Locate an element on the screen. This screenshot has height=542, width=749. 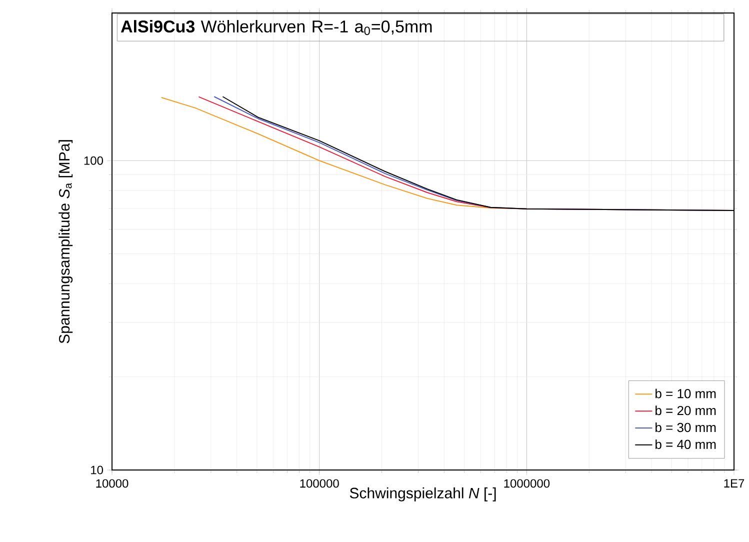
y-axis-title: Spannungsamplitude S$_{a}$ [MPa] is located at coordinates (65, 242).